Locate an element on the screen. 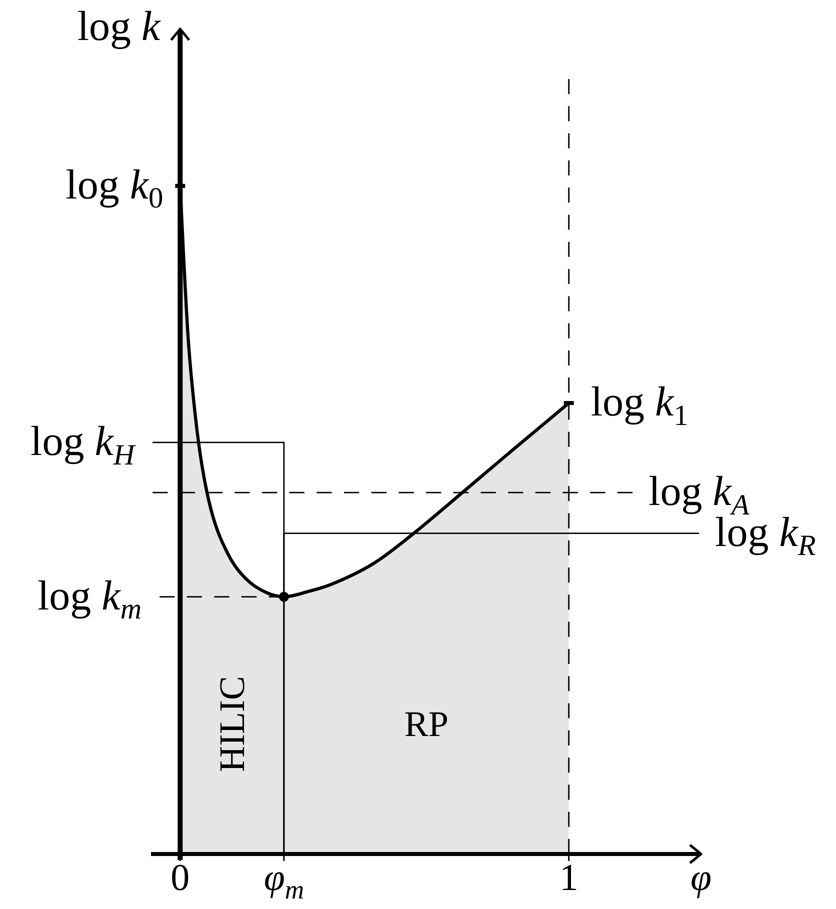 The height and width of the screenshot is (909, 836). y-axis-title: log k is located at coordinates (119, 27).